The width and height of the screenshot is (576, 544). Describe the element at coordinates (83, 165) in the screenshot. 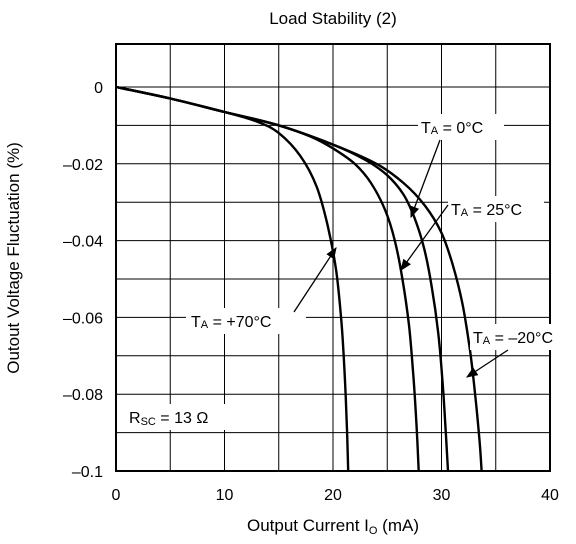

I see `y-tick-label: –0.02` at that location.